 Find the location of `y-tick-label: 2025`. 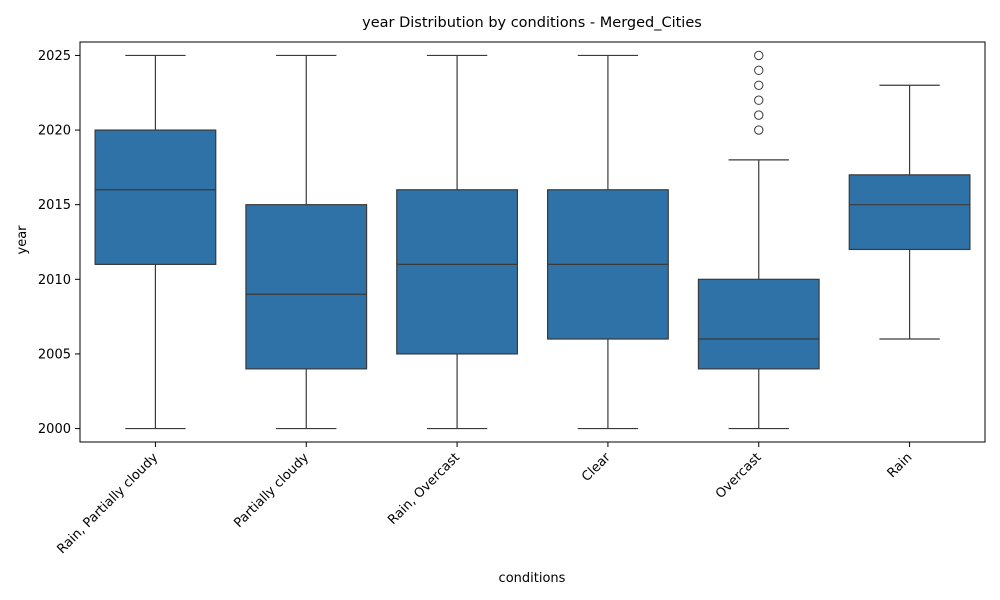

y-tick-label: 2025 is located at coordinates (54, 56).